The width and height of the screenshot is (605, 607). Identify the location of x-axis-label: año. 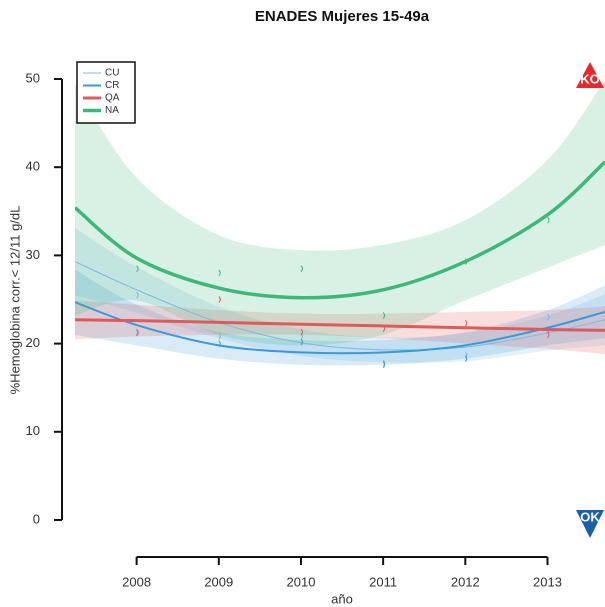
(342, 598).